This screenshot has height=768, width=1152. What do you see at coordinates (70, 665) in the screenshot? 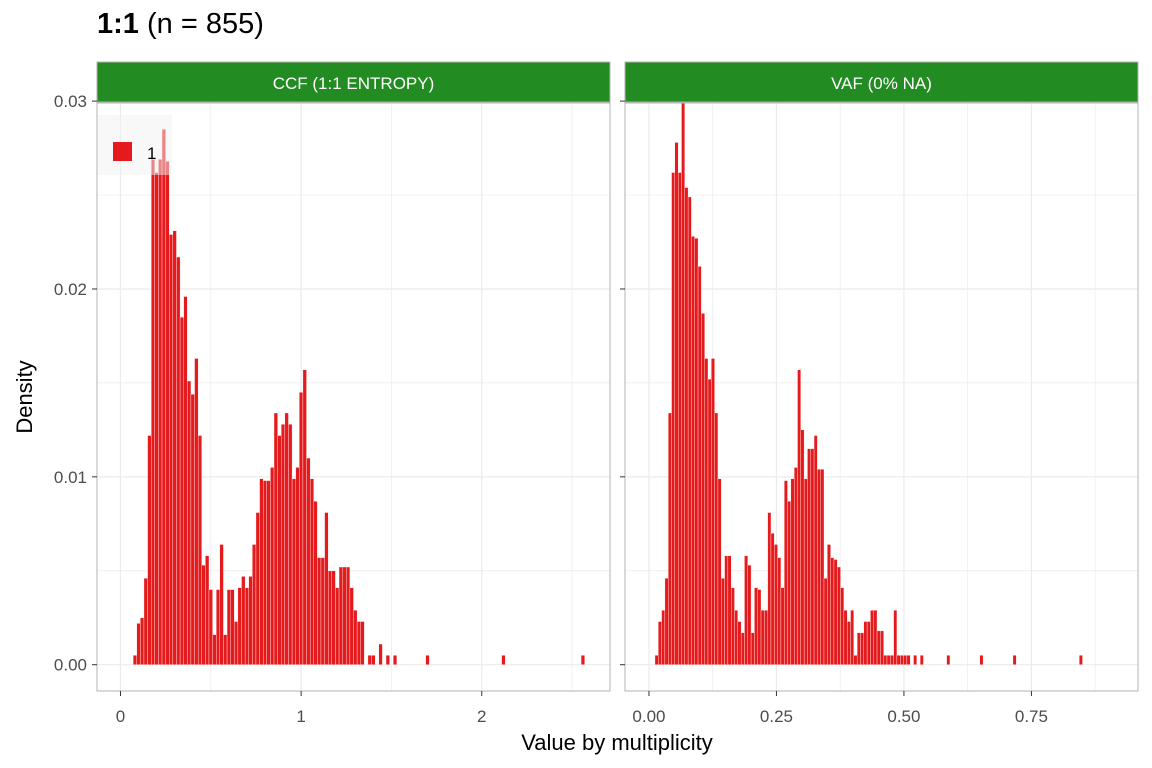
I see `y-tick-label: 0.00` at bounding box center [70, 665].